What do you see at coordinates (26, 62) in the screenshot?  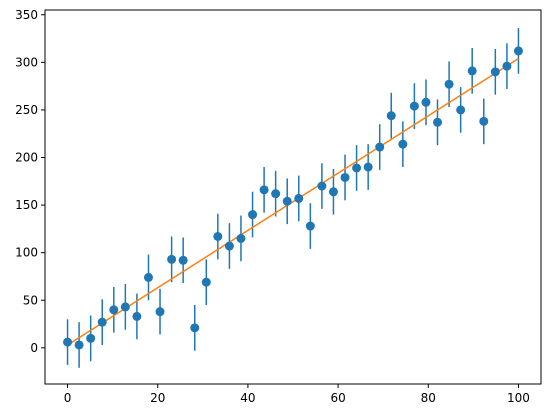 I see `y-tick-label: 300` at bounding box center [26, 62].